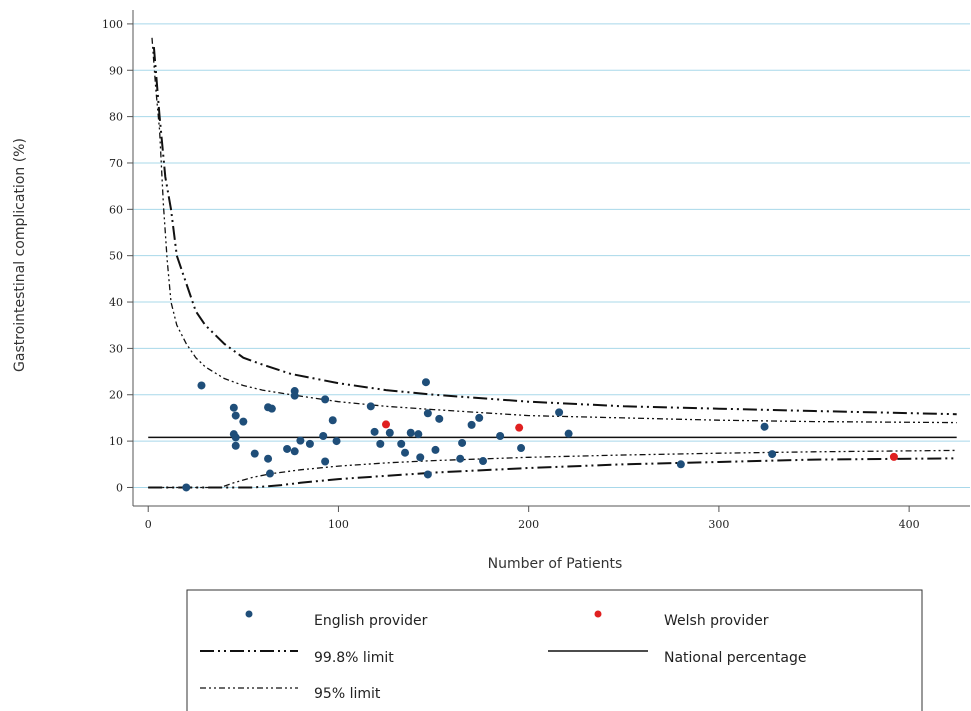 This screenshot has height=711, width=971. I want to click on x-tick-label: 0, so click(148, 524).